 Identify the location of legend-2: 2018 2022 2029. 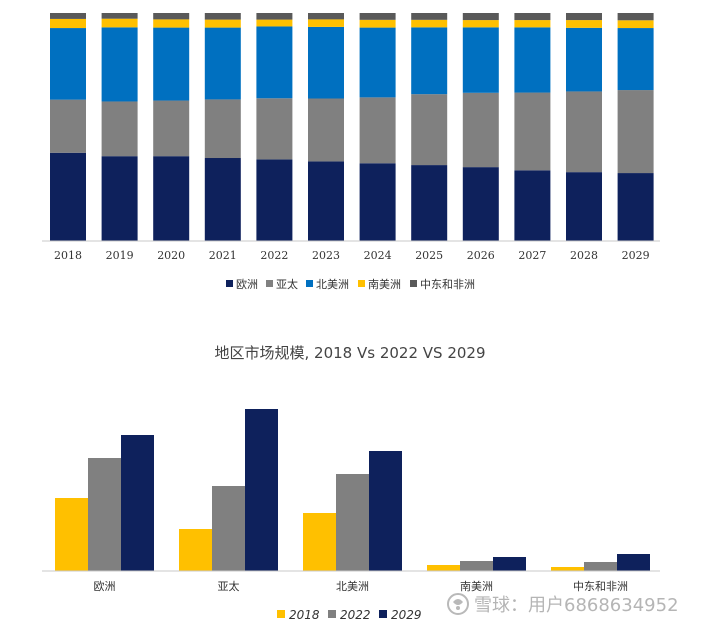
(349, 615).